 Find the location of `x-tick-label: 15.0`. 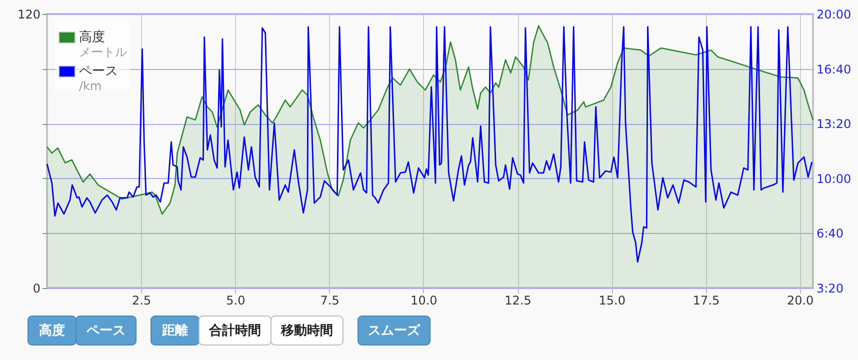

x-tick-label: 15.0 is located at coordinates (612, 301).